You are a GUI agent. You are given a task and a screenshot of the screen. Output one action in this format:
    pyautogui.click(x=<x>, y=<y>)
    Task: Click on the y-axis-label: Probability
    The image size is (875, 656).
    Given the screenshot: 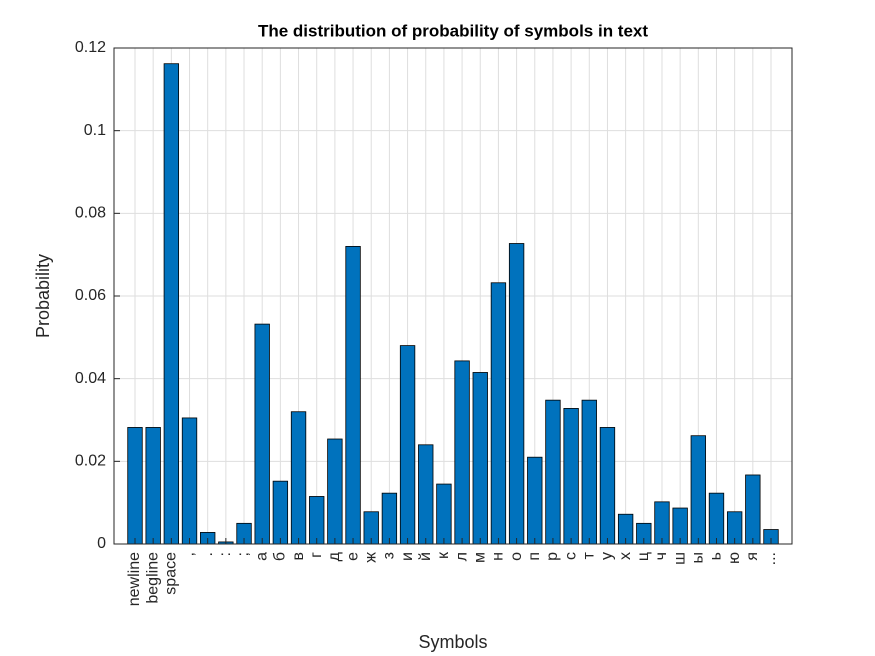 What is the action you would take?
    pyautogui.click(x=43, y=296)
    